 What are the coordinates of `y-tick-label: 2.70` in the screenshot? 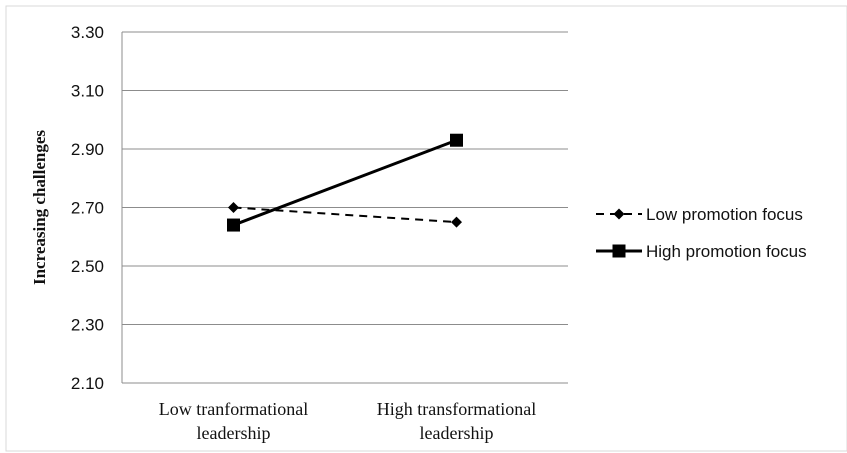 It's located at (87, 208).